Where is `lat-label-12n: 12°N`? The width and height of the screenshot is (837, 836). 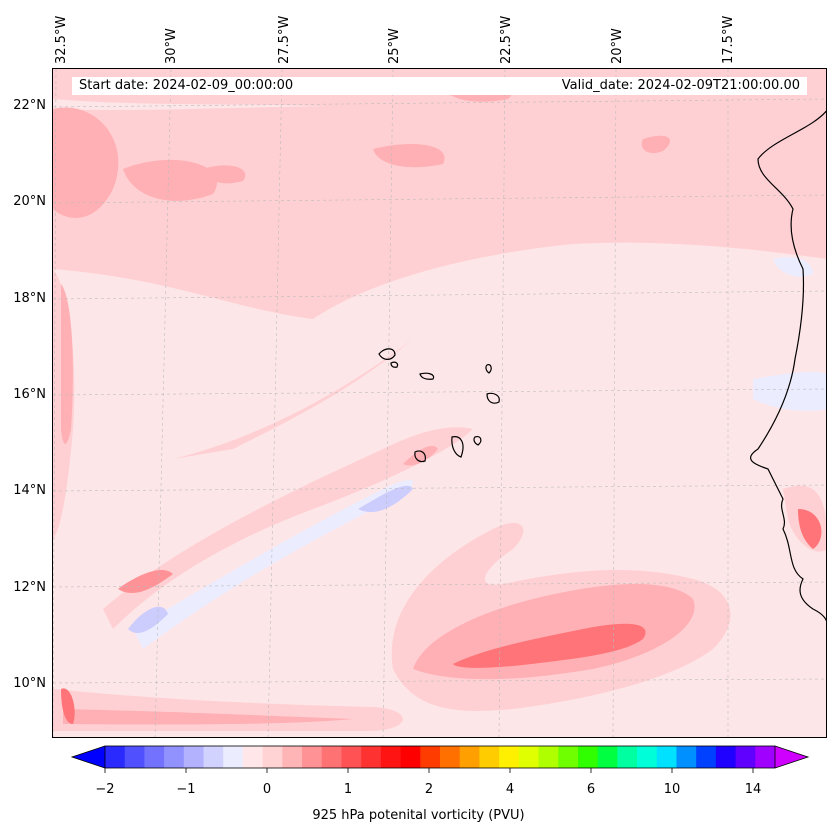
lat-label-12n: 12°N is located at coordinates (29, 587).